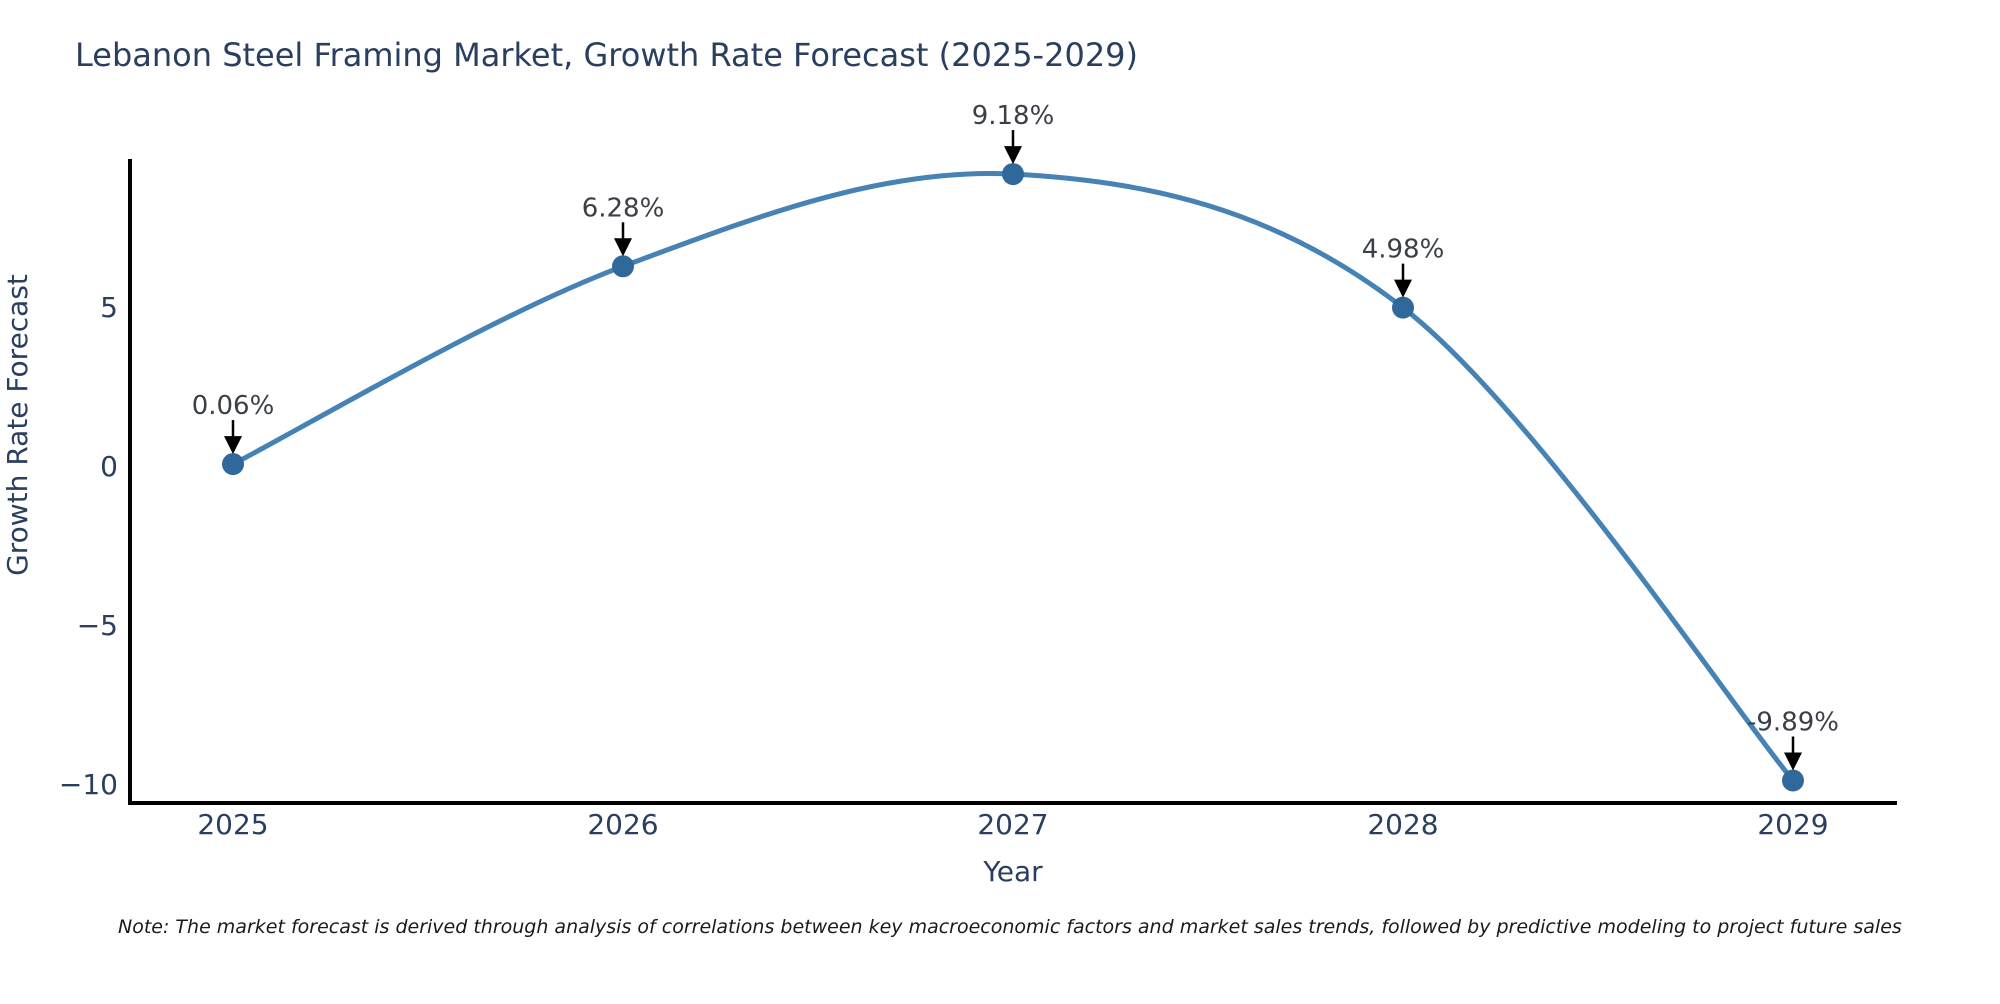  What do you see at coordinates (109, 307) in the screenshot?
I see `y-tick-label: 5` at bounding box center [109, 307].